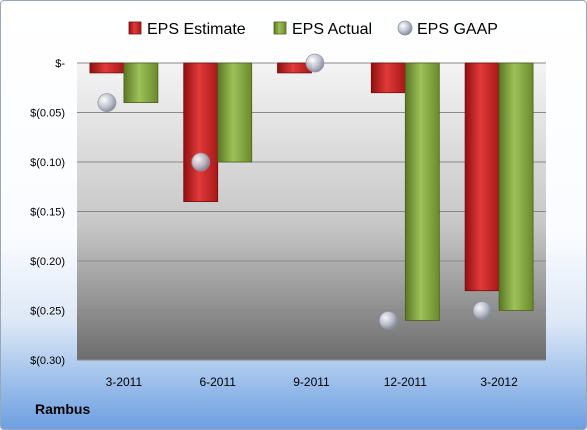 The height and width of the screenshot is (430, 587). What do you see at coordinates (196, 29) in the screenshot?
I see `legend-eps-estimate-label: EPS Estimate` at bounding box center [196, 29].